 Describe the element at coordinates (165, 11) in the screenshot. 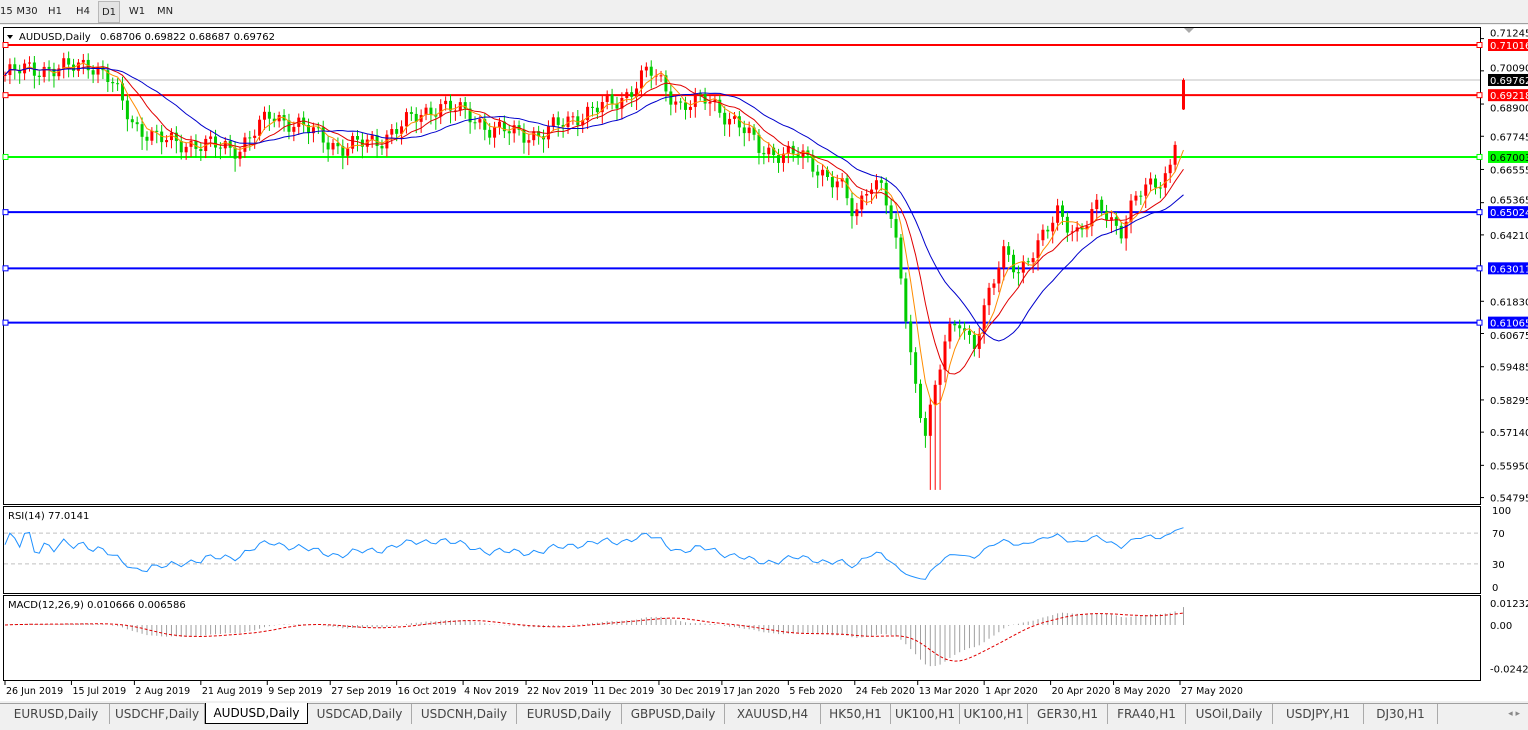

I see `timeframe-mn: MN` at that location.